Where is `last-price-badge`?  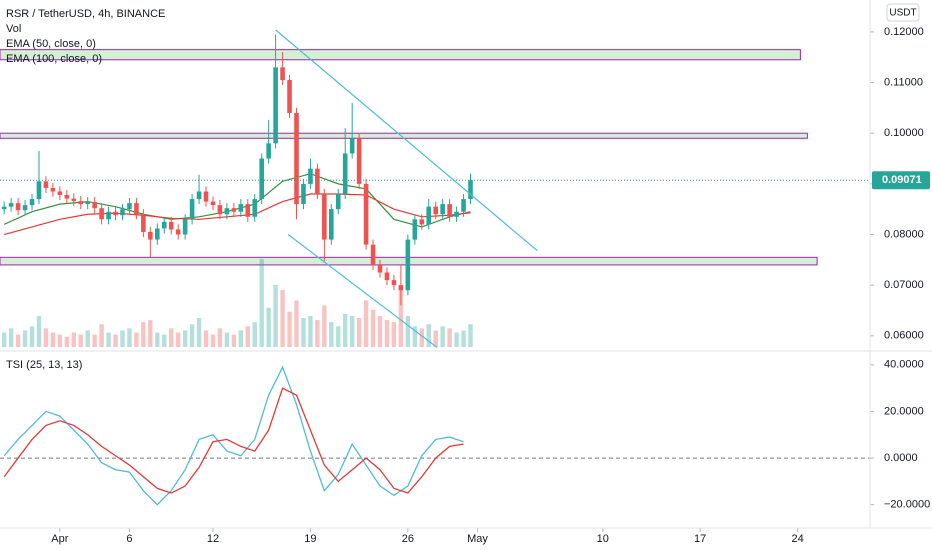 last-price-badge is located at coordinates (901, 180).